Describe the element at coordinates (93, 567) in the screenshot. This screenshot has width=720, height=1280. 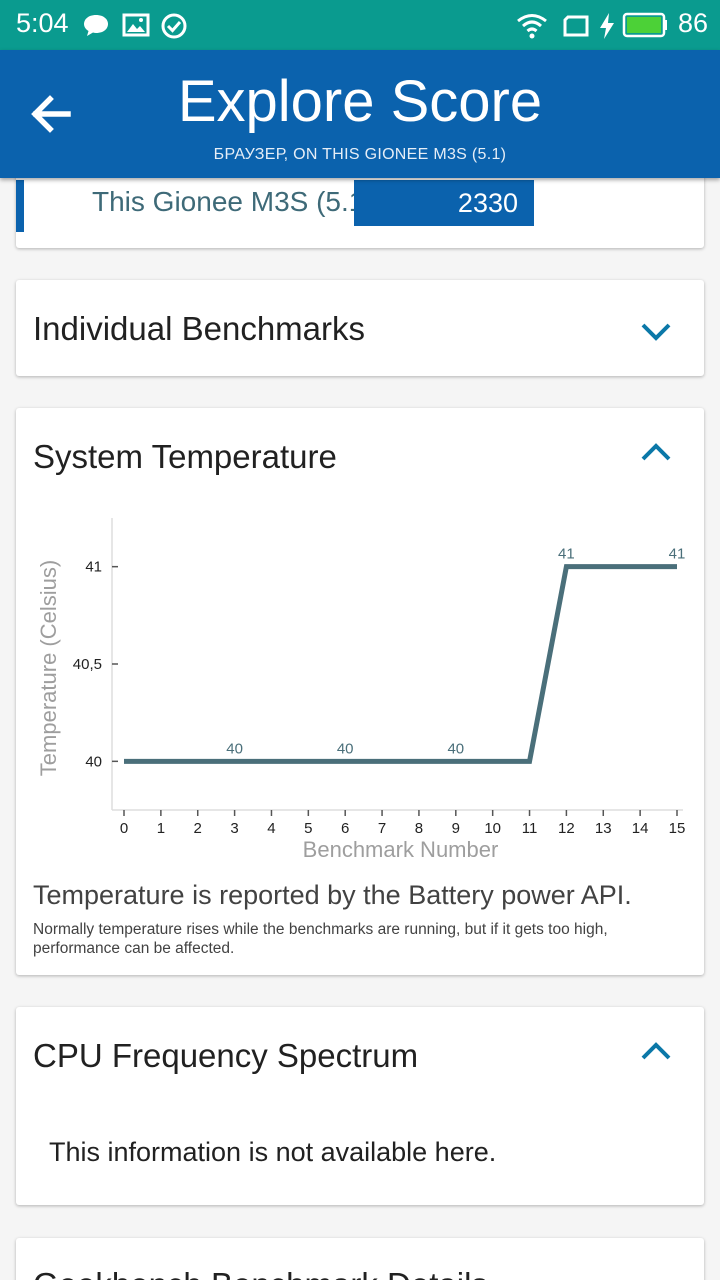
I see `y-tick-label: 41` at that location.